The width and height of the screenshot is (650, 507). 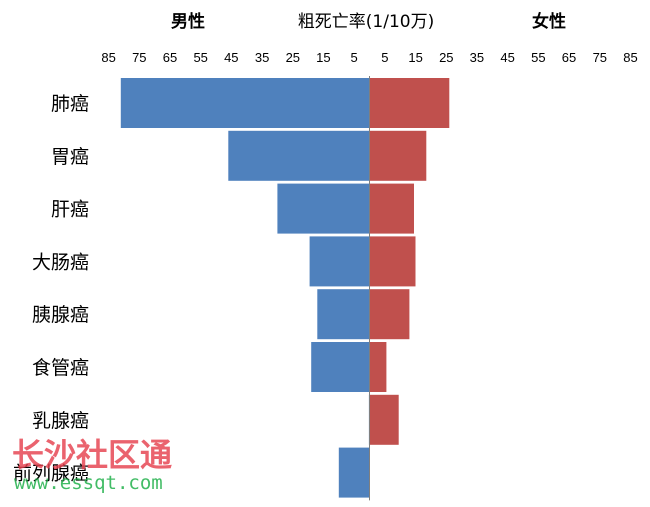 What do you see at coordinates (262, 57) in the screenshot?
I see `tick-label-left-5: 35` at bounding box center [262, 57].